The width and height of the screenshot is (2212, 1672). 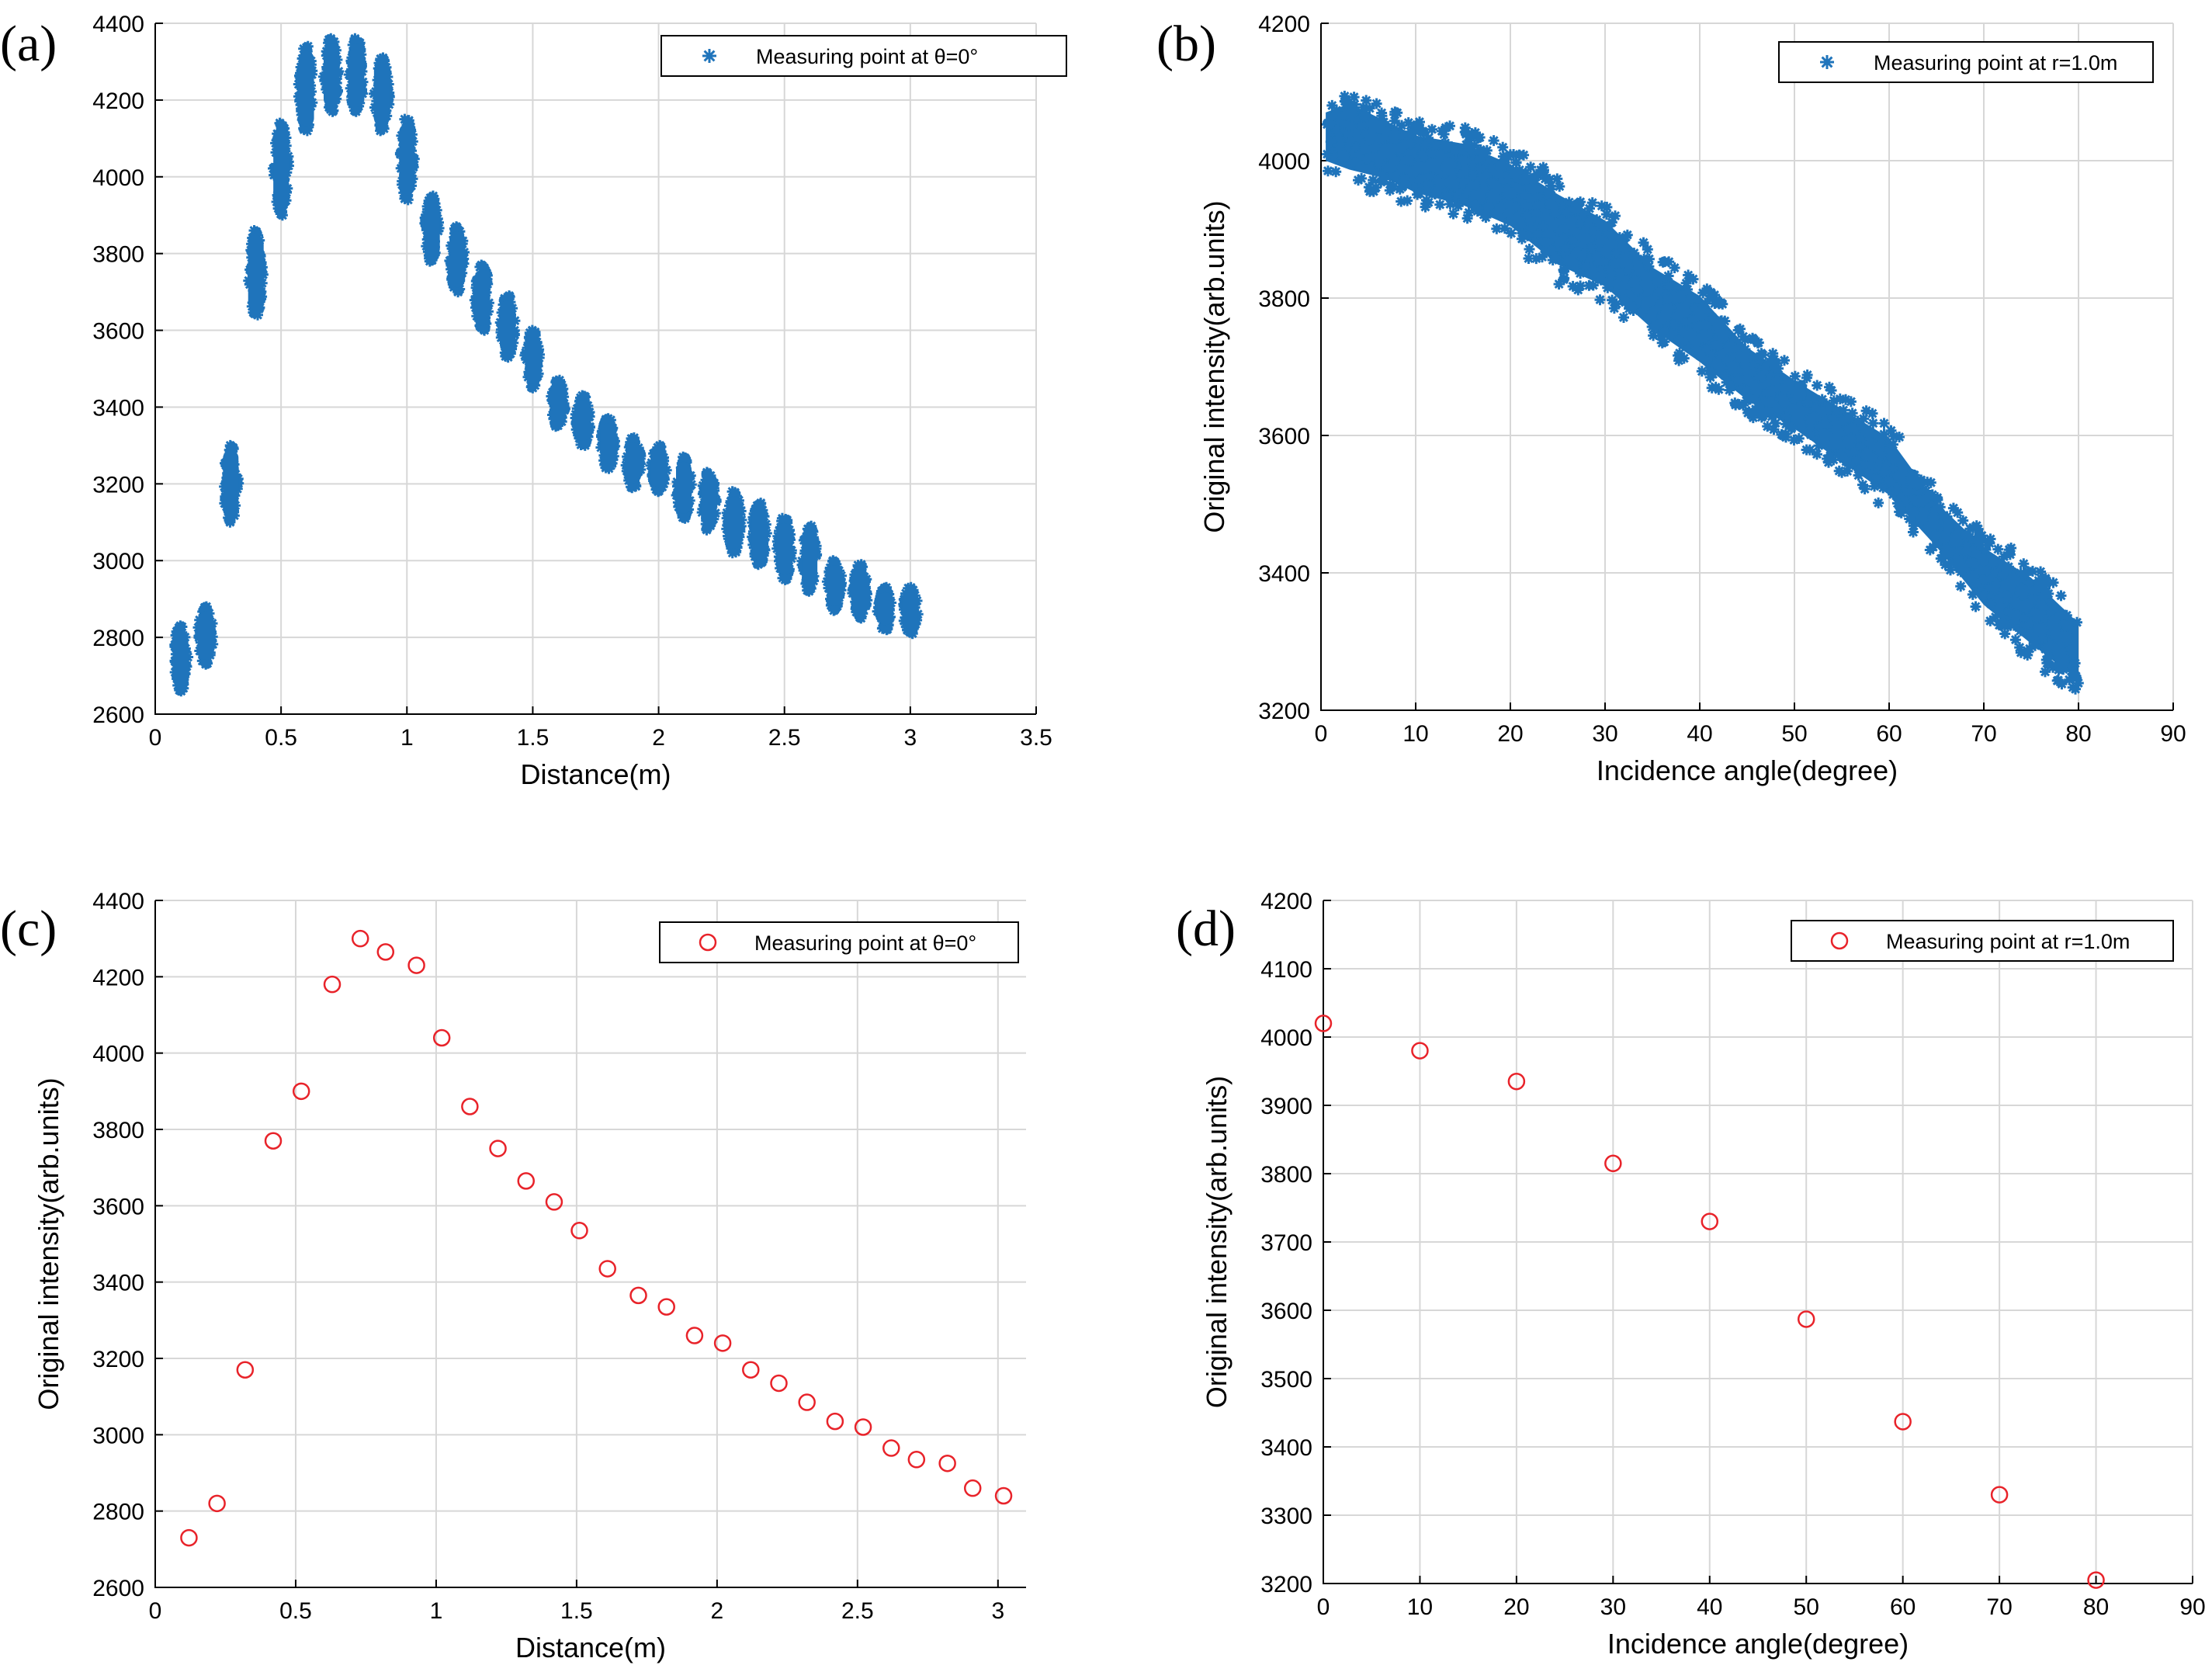 What do you see at coordinates (1036, 738) in the screenshot?
I see `x-tick-label: 3.5` at bounding box center [1036, 738].